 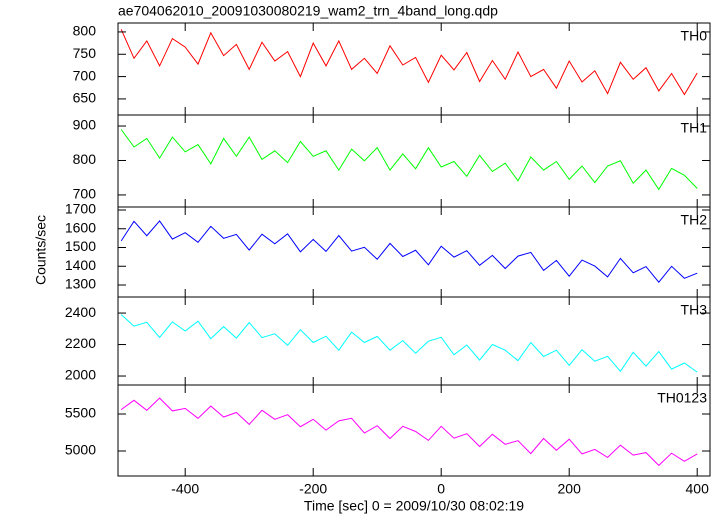 I want to click on y-tick-label: 900, so click(x=85, y=125).